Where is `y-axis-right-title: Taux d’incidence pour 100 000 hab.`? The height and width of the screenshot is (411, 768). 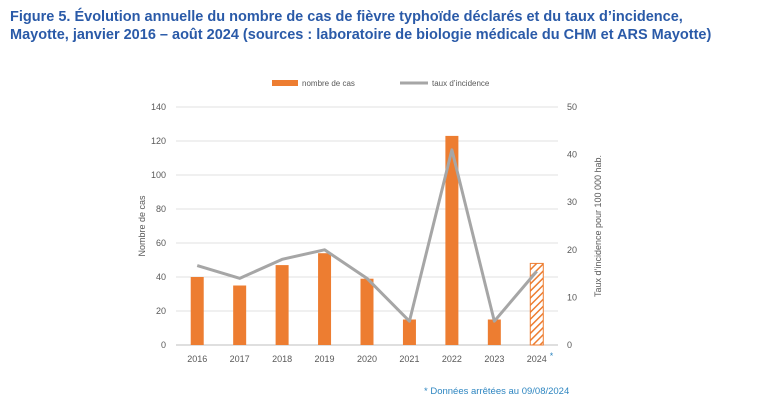
y-axis-right-title: Taux d’incidence pour 100 000 hab. is located at coordinates (598, 226).